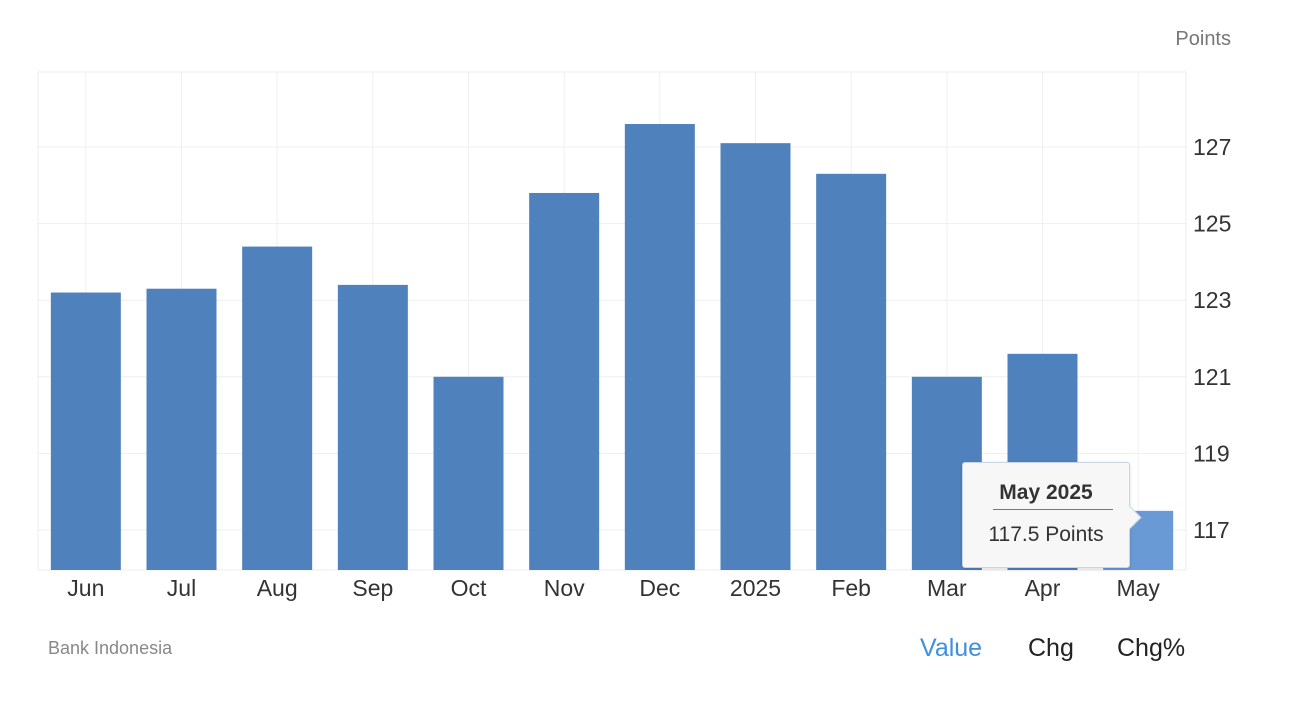  Describe the element at coordinates (372, 588) in the screenshot. I see `x-tick-label: Sep` at that location.